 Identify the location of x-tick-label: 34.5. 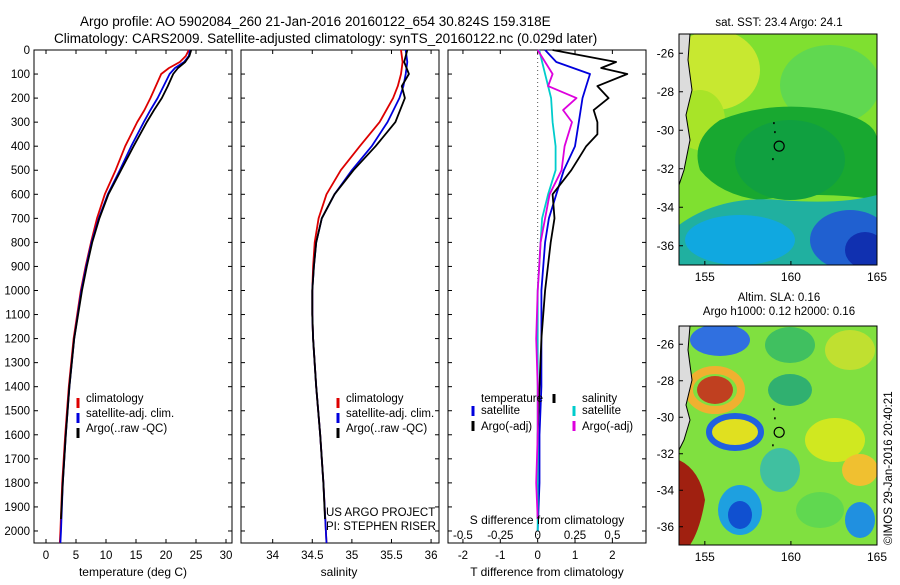
(312, 556).